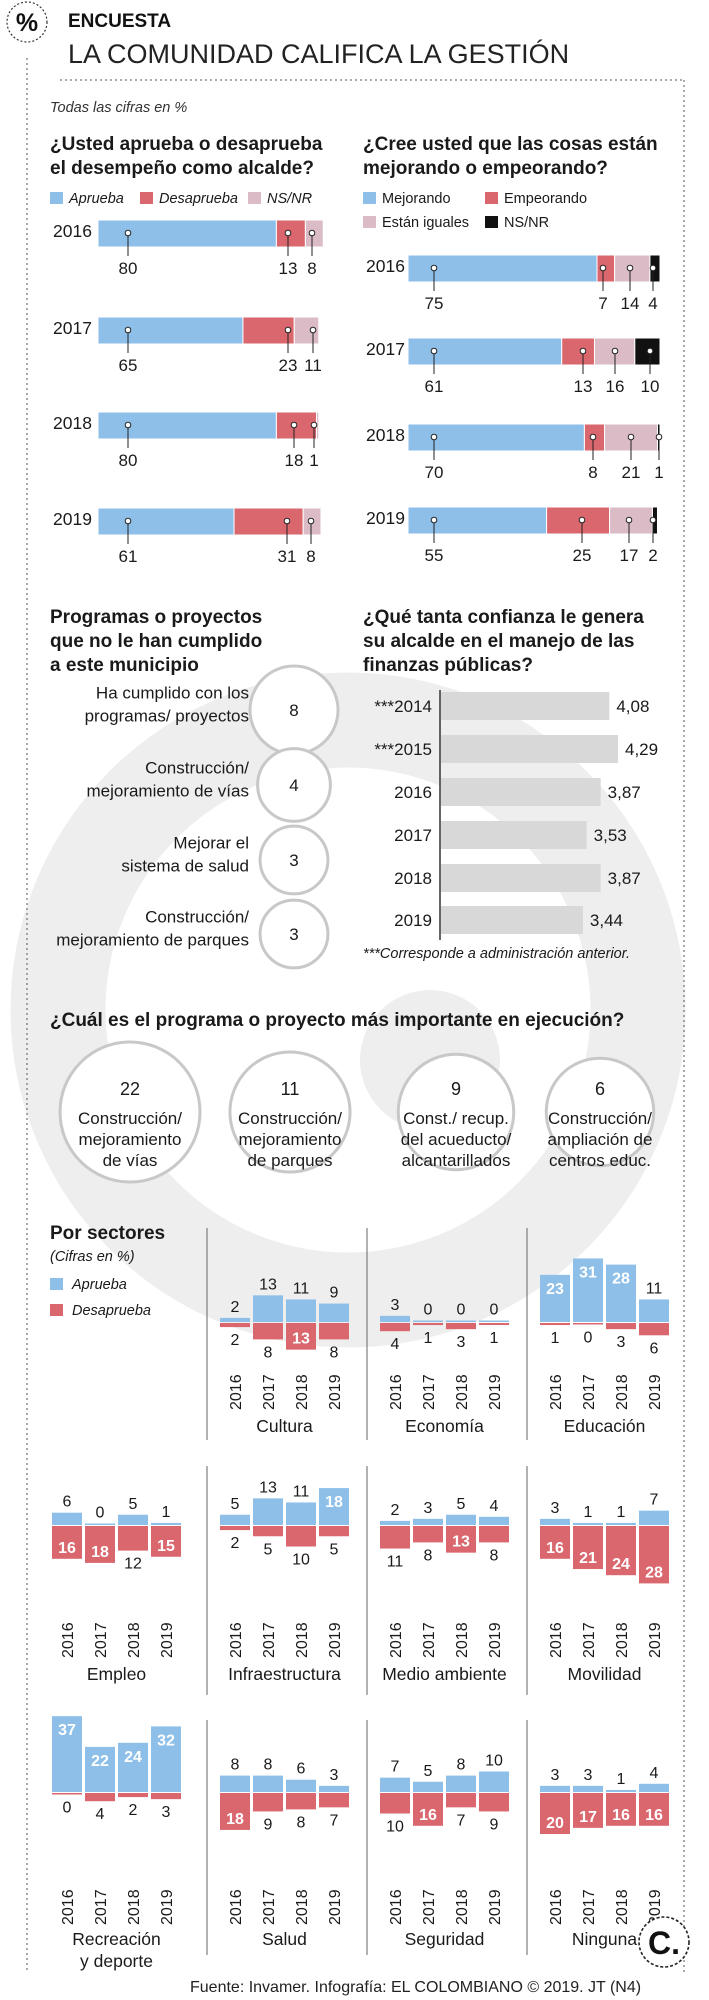  I want to click on page-title: LA COMUNIDAD CALIFICA LA GESTIÓN, so click(318, 53).